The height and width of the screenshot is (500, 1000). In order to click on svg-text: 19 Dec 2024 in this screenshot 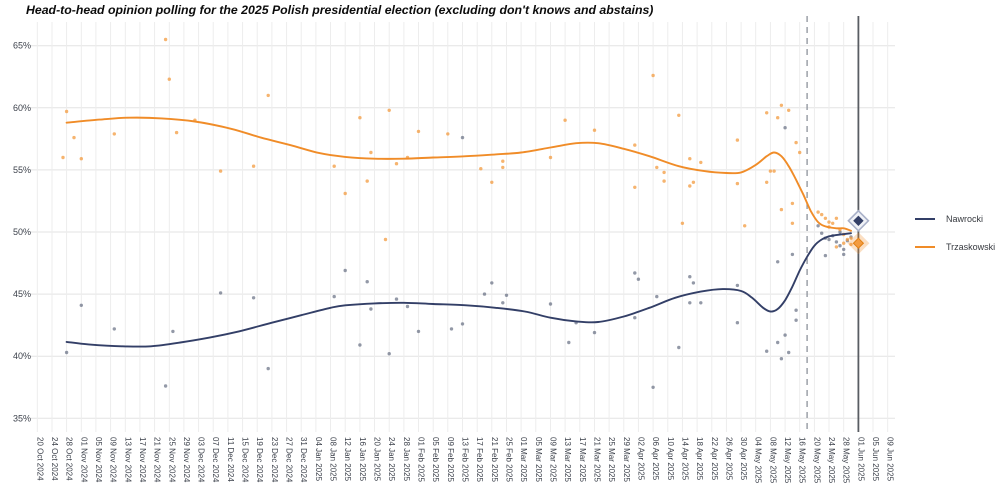, I will do `click(259, 460)`.